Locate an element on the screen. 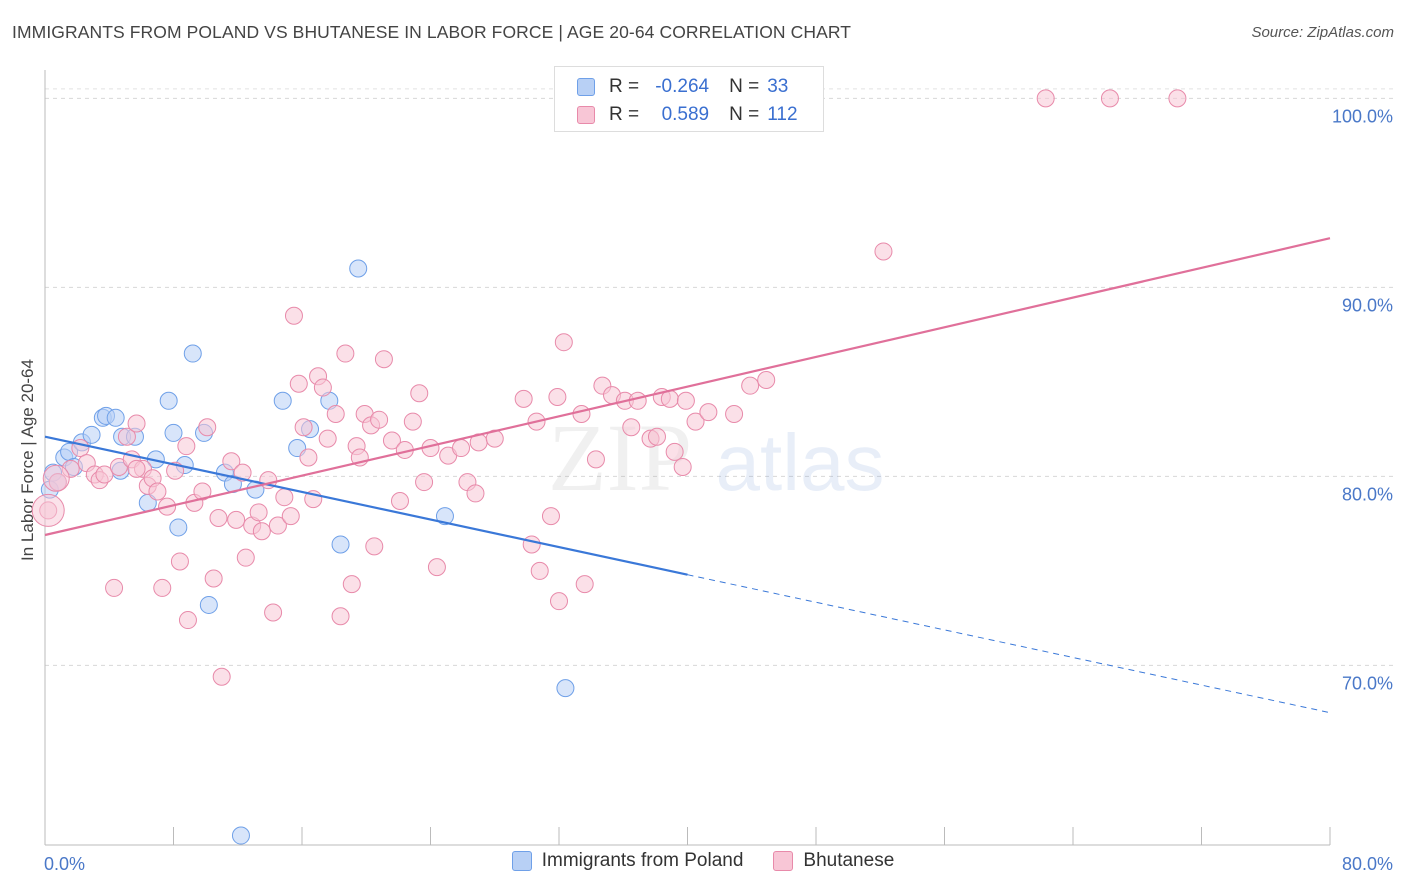 The width and height of the screenshot is (1406, 892). legend-label-bhutanese: Bhutanese is located at coordinates (849, 860).